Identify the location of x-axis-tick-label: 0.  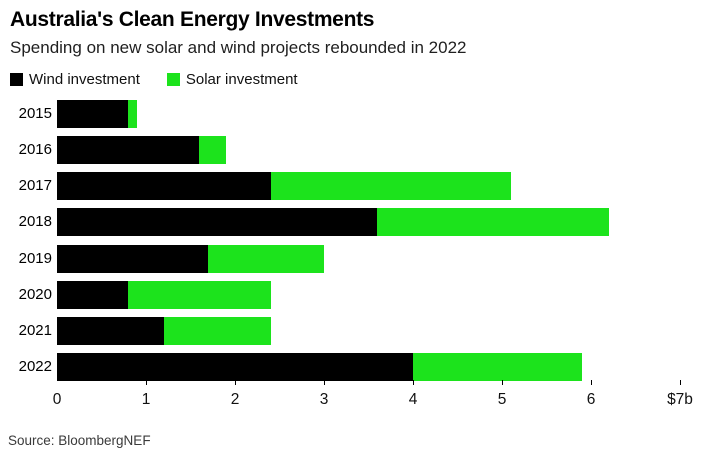
(57, 399).